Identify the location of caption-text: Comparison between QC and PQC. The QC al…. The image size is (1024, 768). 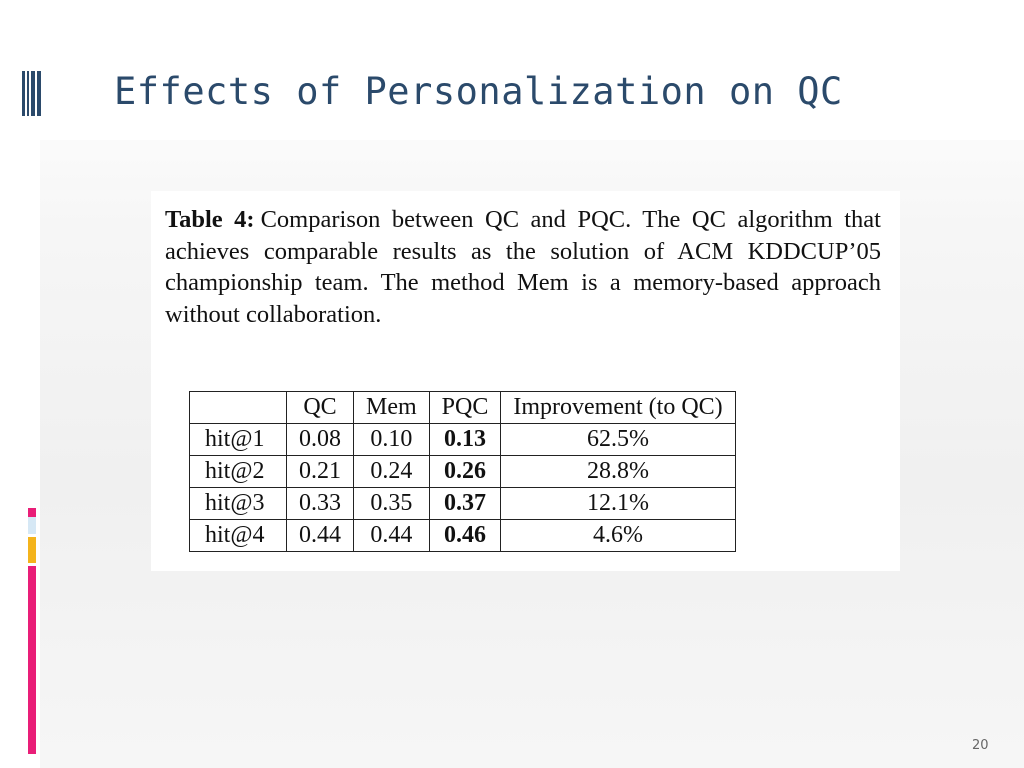
(523, 267).